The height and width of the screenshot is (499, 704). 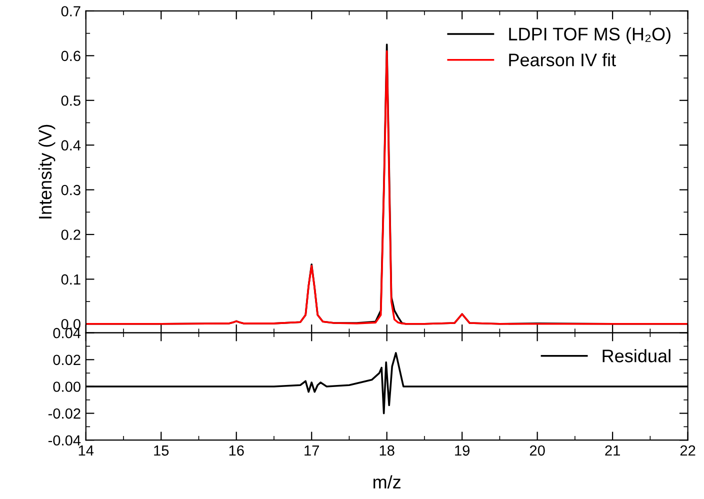 I want to click on y-tick-label: 0.2, so click(x=70, y=235).